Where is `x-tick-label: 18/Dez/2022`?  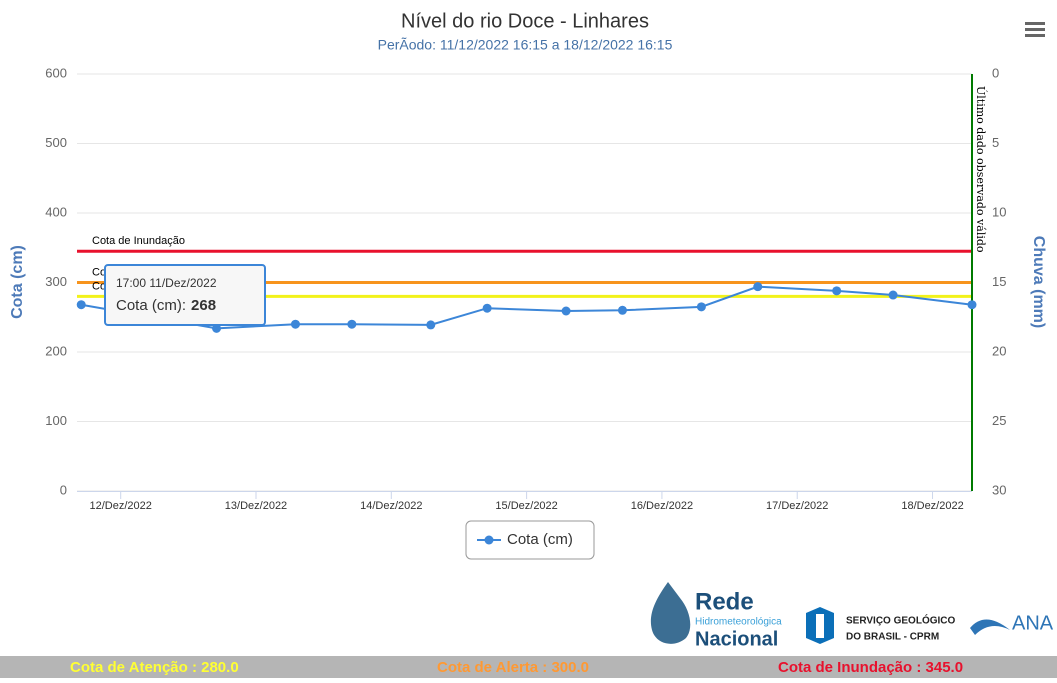
x-tick-label: 18/Dez/2022 is located at coordinates (932, 506).